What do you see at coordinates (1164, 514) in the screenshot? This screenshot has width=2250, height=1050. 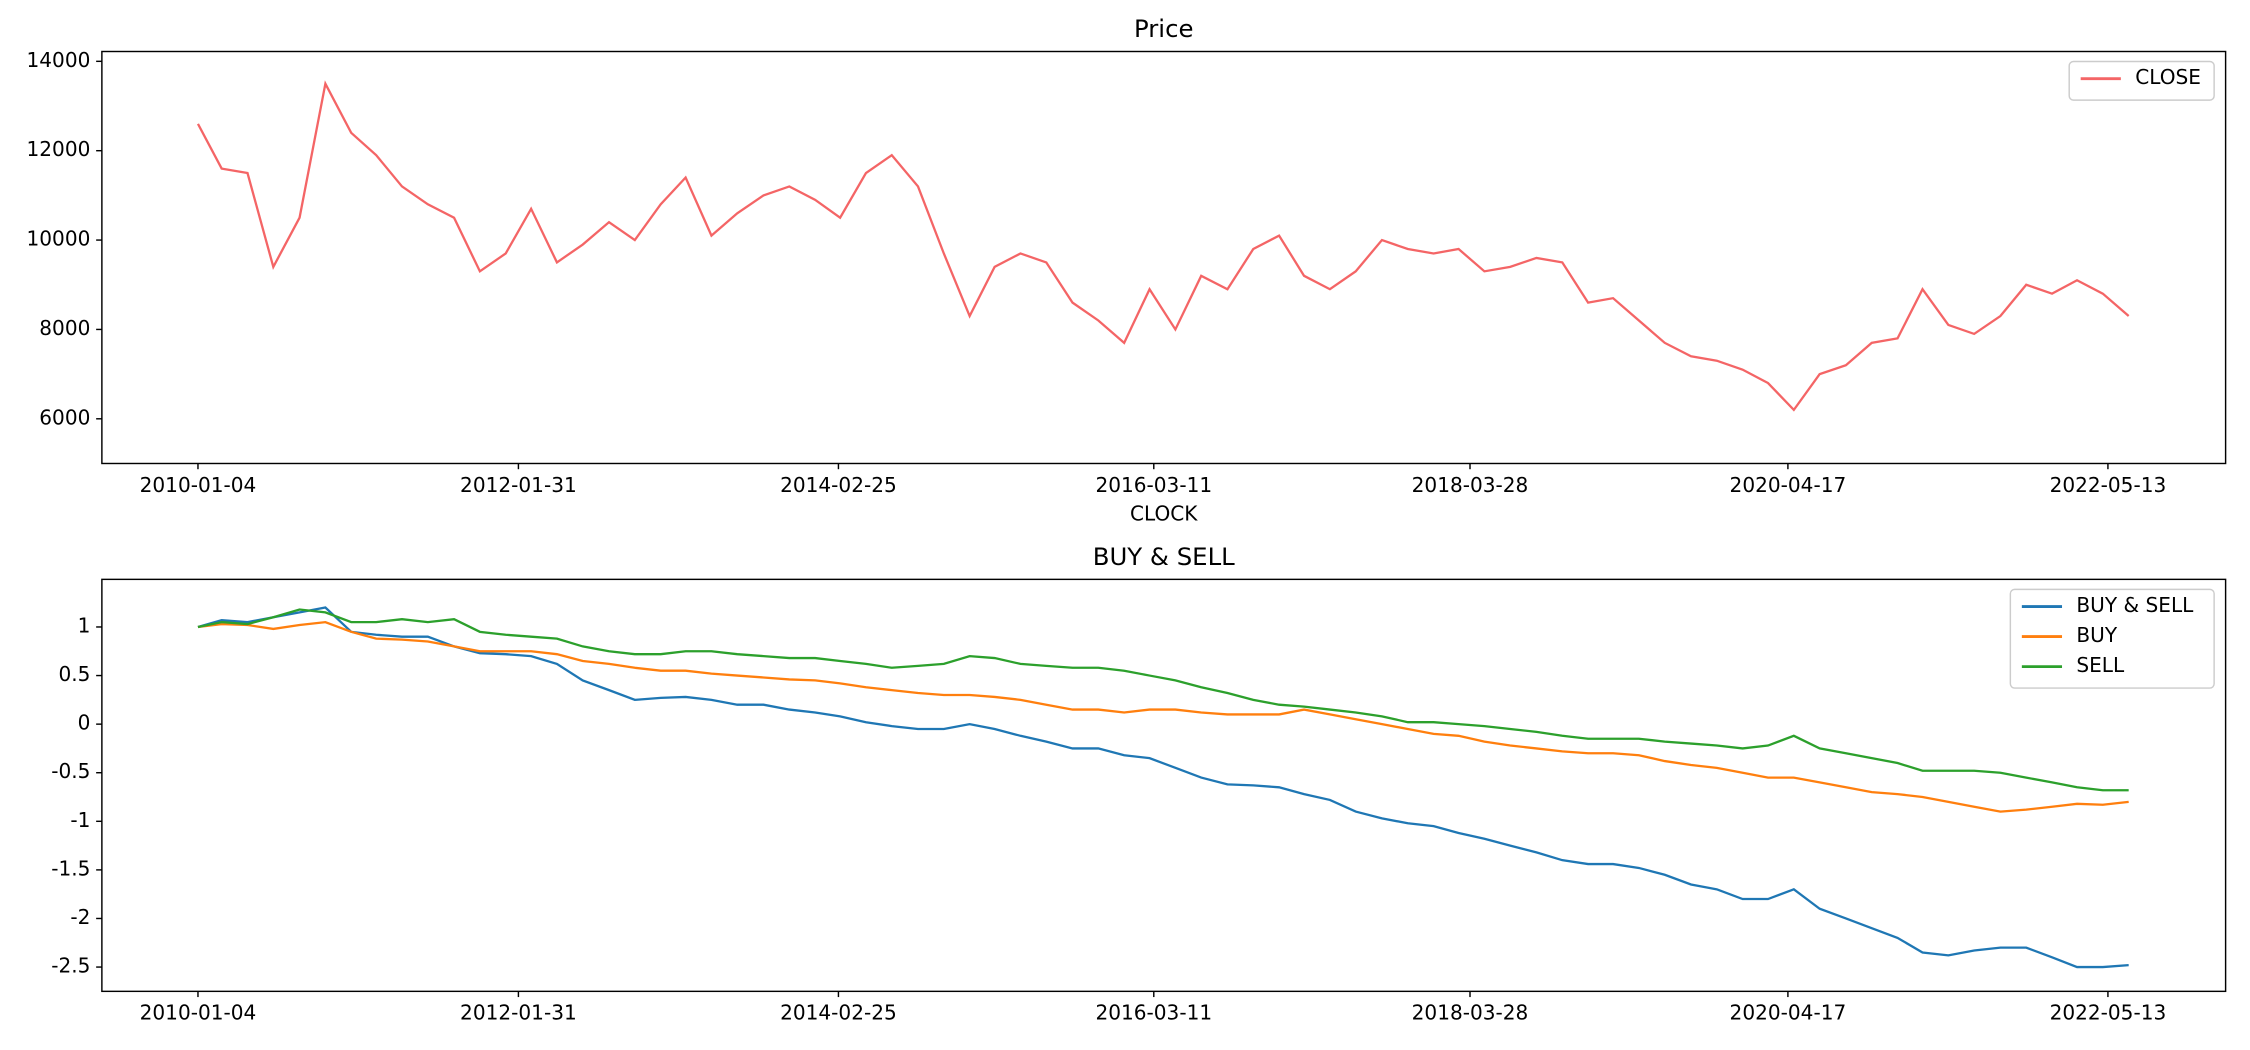 I see `x-axis-label: CLOCK` at bounding box center [1164, 514].